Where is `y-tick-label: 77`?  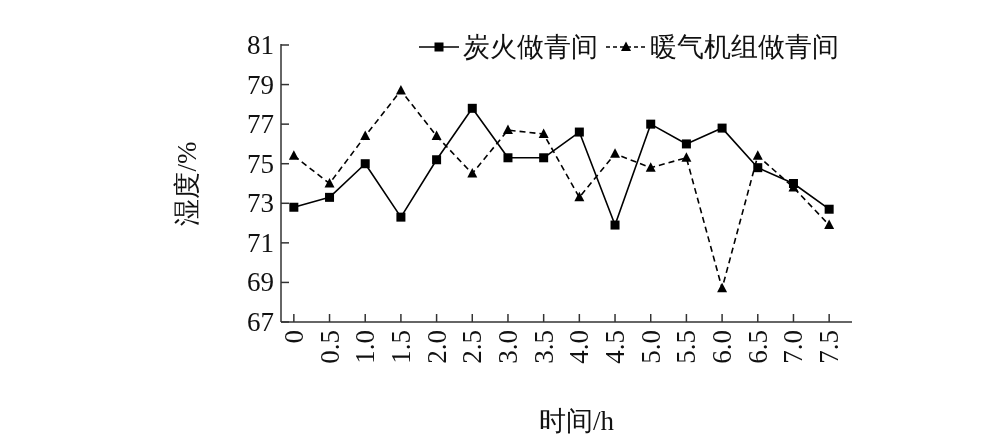 y-tick-label: 77 is located at coordinates (260, 124).